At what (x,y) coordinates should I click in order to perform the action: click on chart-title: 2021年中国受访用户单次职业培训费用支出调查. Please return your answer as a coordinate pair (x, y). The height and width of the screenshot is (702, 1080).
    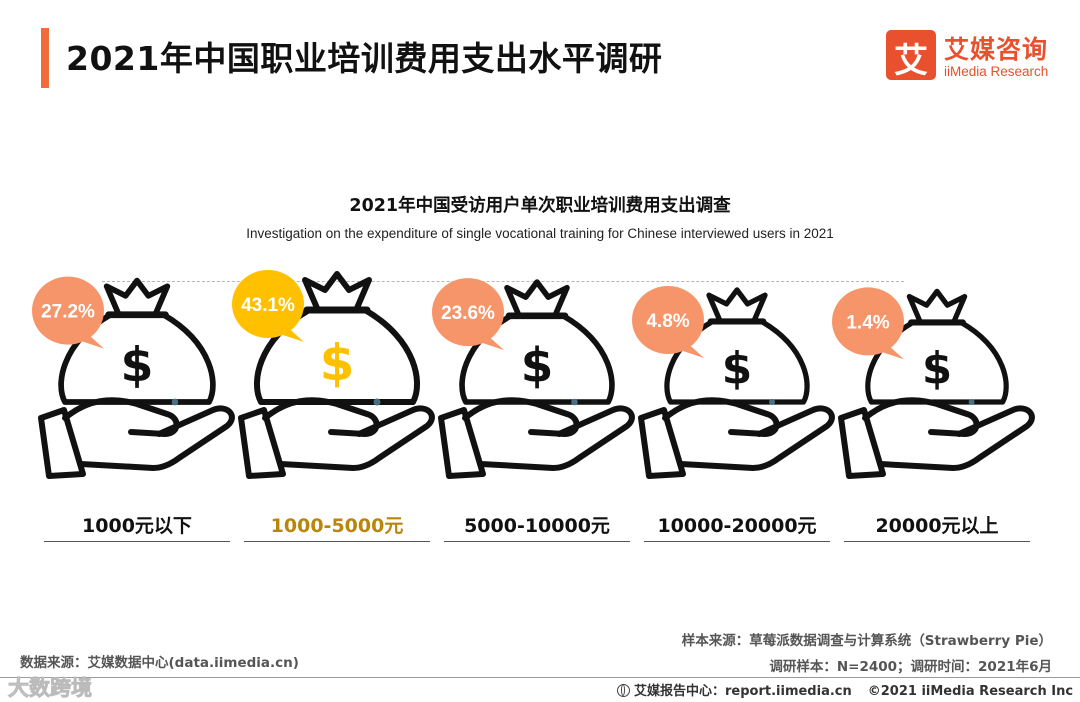
    Looking at the image, I should click on (540, 206).